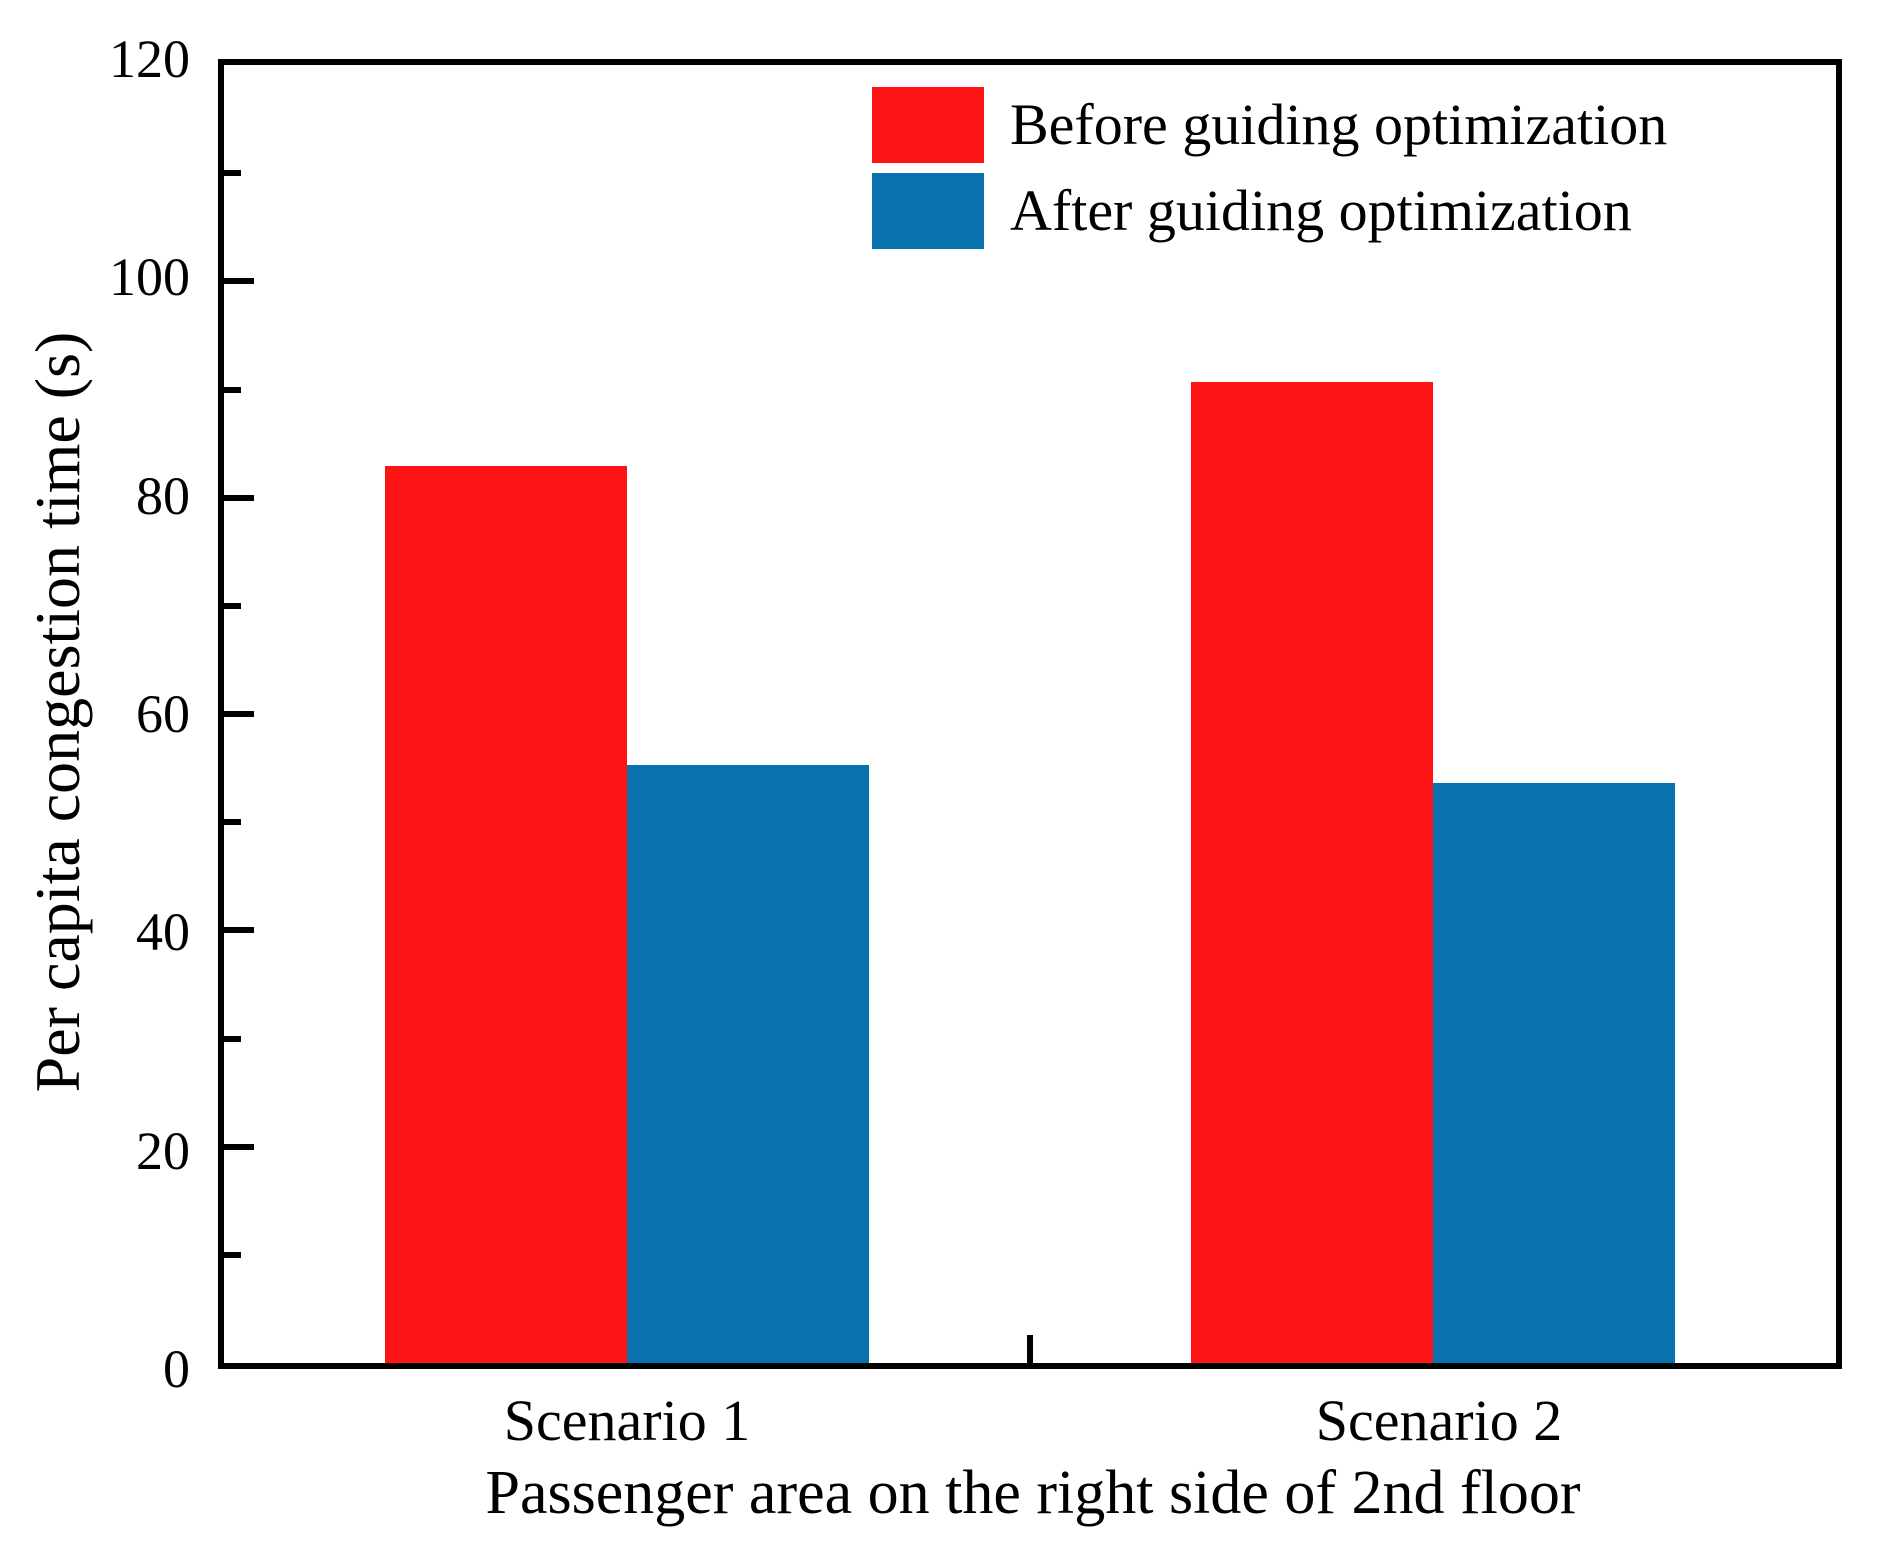  I want to click on legend-label-after: After guiding optimization, so click(1321, 210).